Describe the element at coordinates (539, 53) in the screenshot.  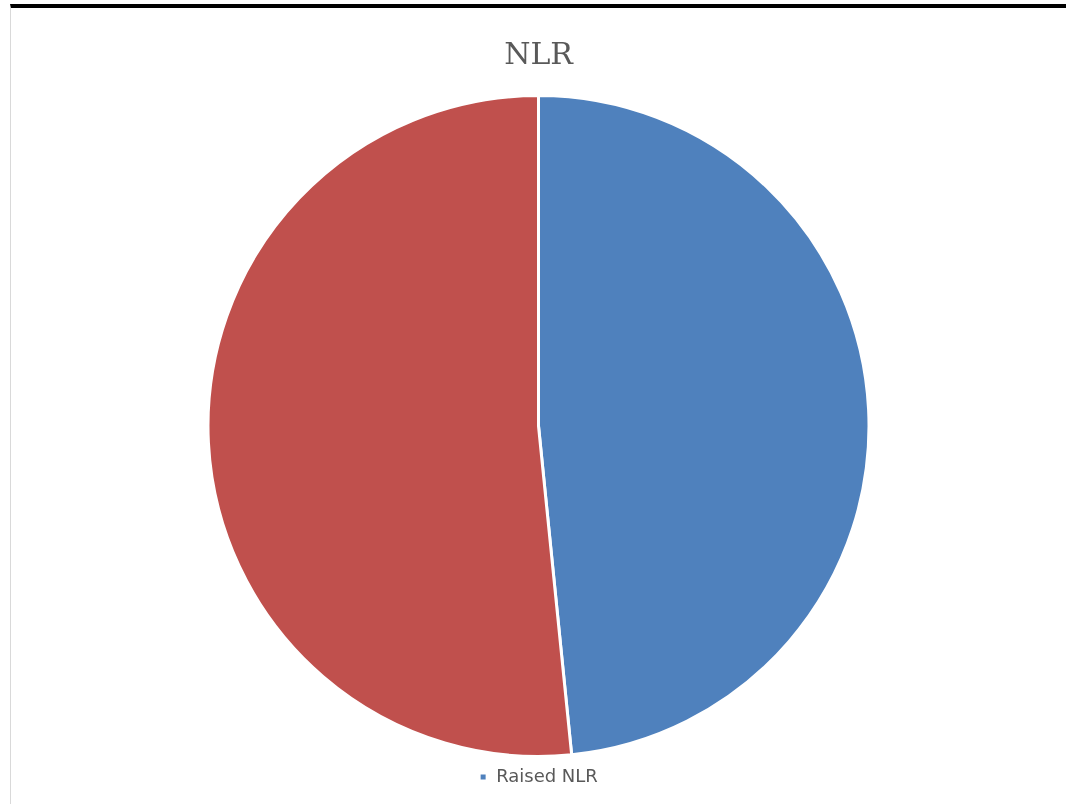
I see `chart-title: NLR` at that location.